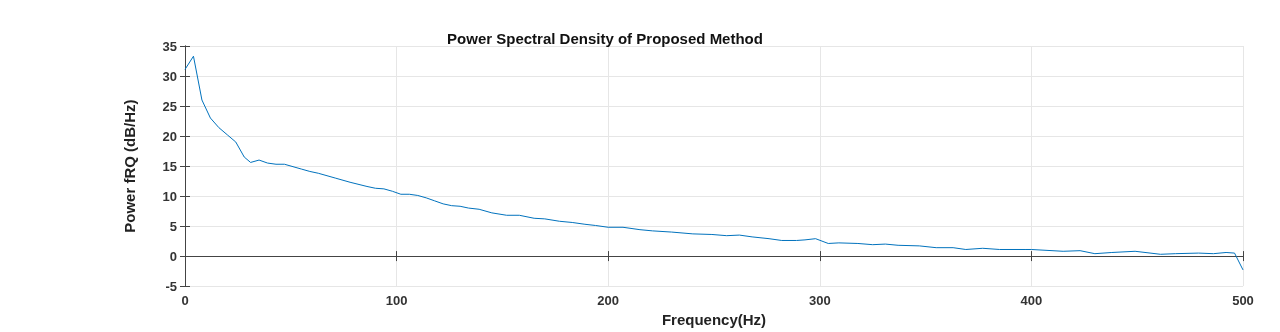 Image resolution: width=1280 pixels, height=332 pixels. Describe the element at coordinates (169, 136) in the screenshot. I see `y-tick-label: 20` at that location.